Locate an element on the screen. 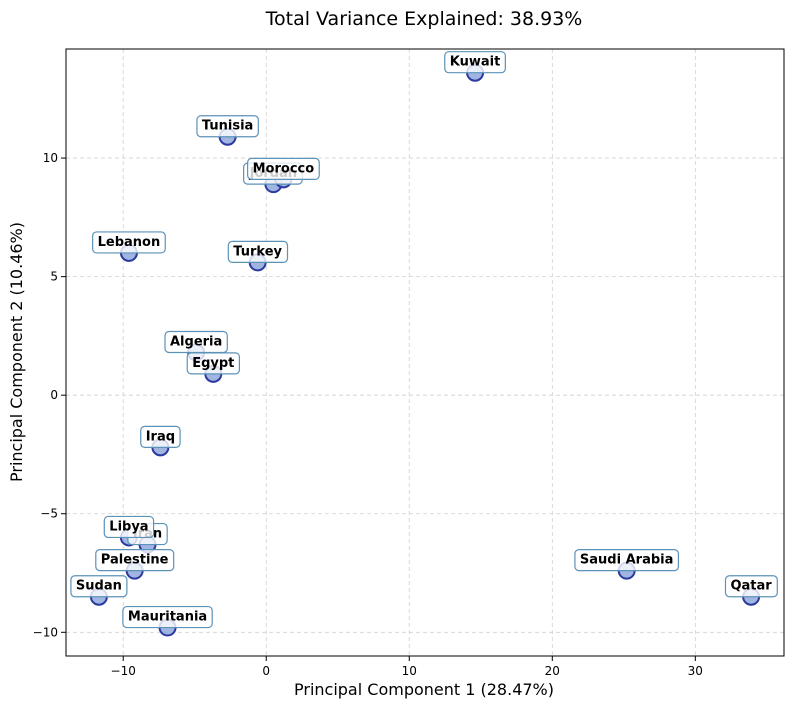  chart-title: Total Variance Explained: 38.93% is located at coordinates (424, 19).